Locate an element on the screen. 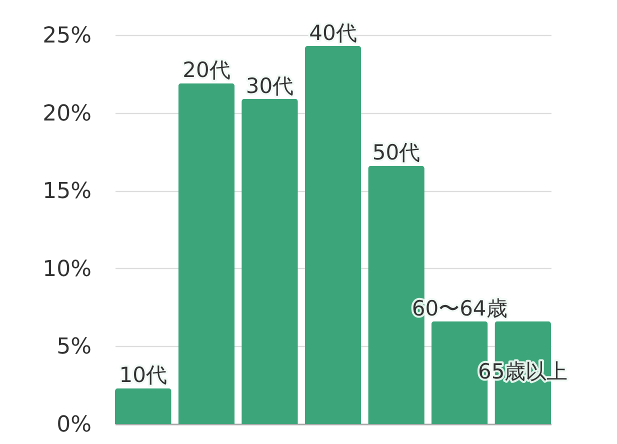  y-tick-label: 5% is located at coordinates (74, 347).